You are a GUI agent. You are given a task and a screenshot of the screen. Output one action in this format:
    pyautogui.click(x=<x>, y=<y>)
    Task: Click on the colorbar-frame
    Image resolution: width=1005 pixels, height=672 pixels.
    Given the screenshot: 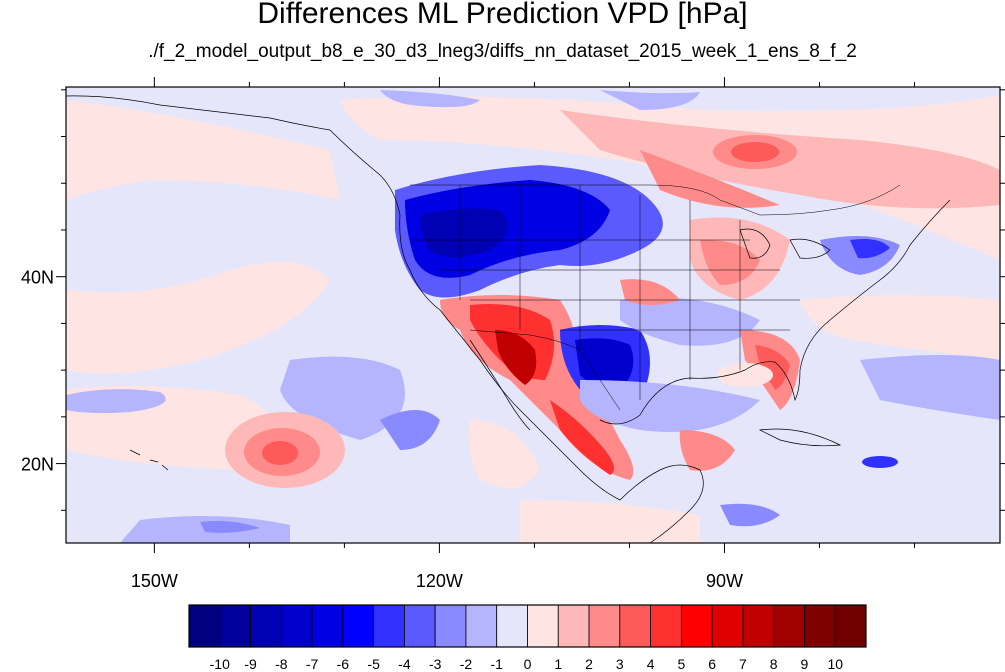 What is the action you would take?
    pyautogui.click(x=527, y=626)
    